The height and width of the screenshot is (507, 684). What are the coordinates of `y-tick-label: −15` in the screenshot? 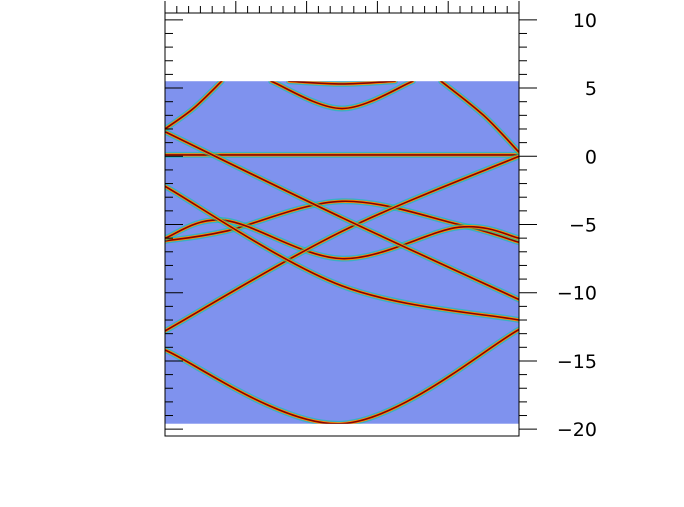 It's located at (577, 362).